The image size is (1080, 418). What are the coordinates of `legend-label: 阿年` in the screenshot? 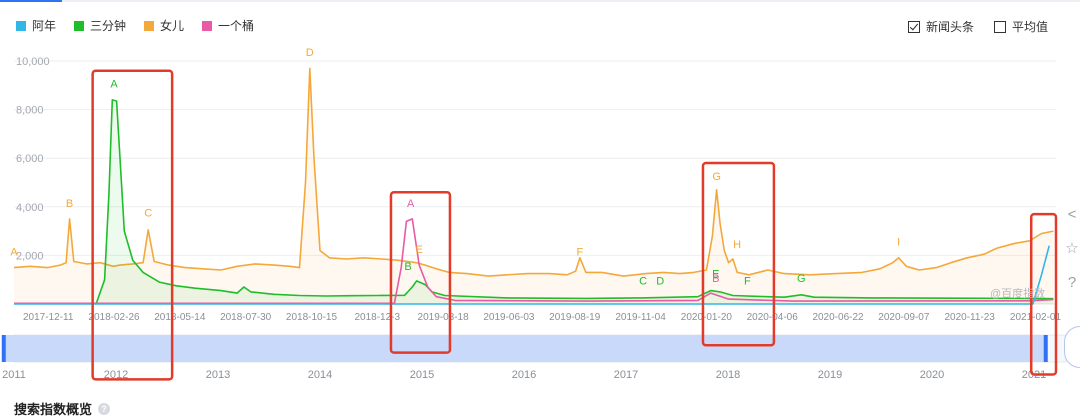 It's located at (44, 26).